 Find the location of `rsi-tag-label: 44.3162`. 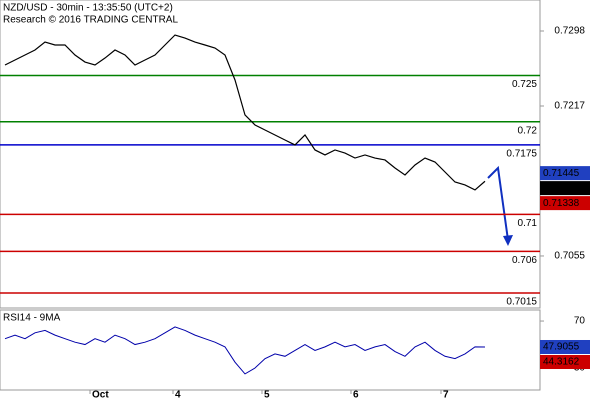

rsi-tag-label: 44.3162 is located at coordinates (561, 362).